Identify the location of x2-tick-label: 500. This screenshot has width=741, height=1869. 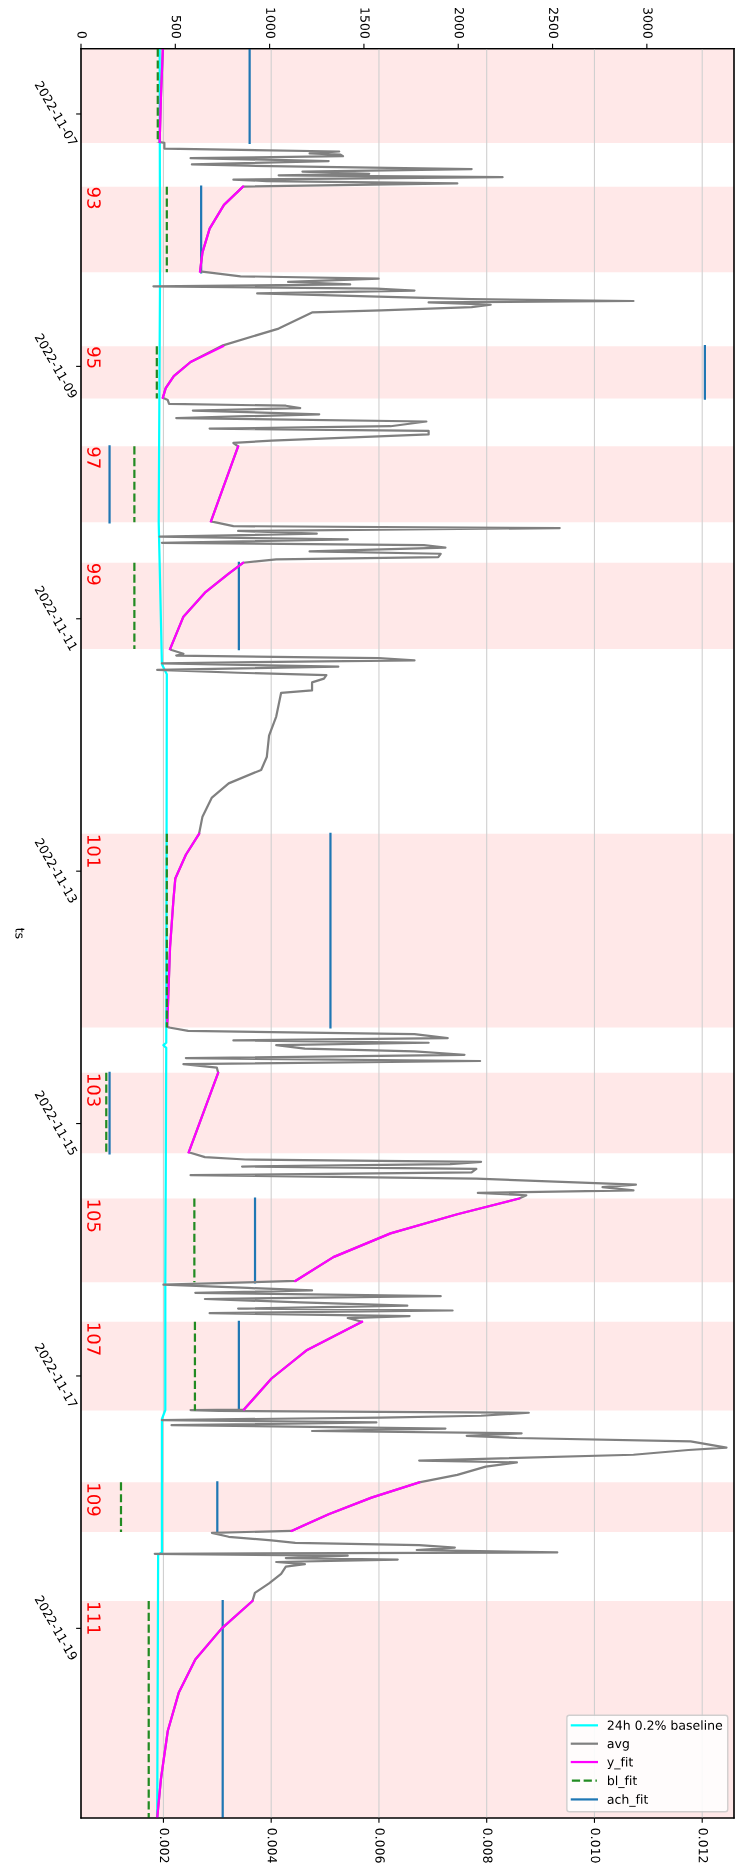
(176, 27).